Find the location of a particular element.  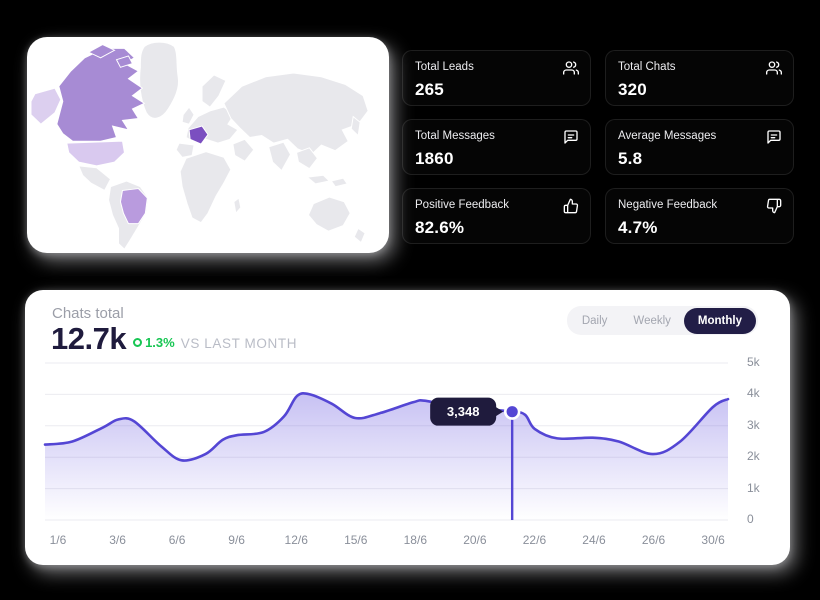

continent-asia is located at coordinates (296, 114).